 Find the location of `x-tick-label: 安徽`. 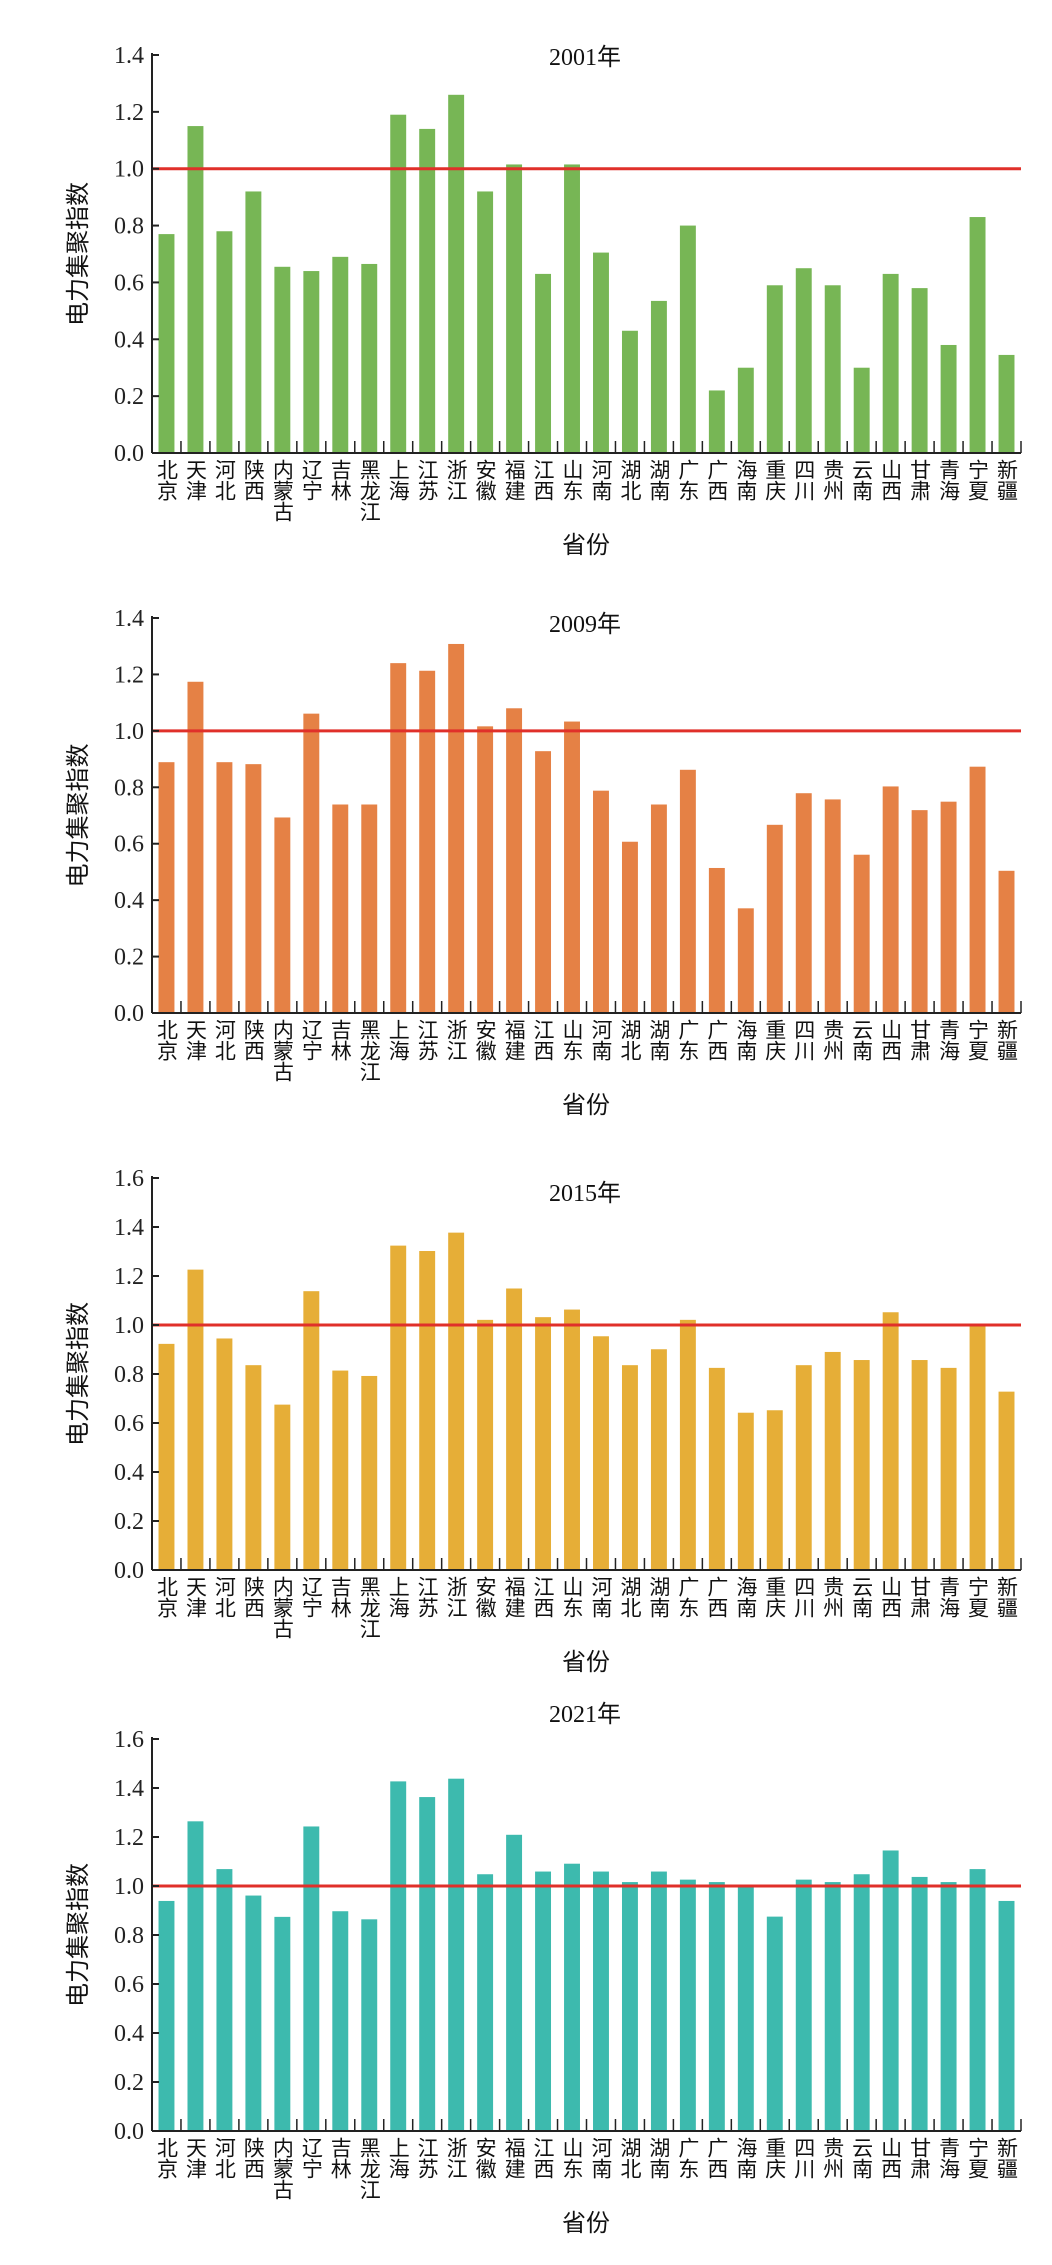

x-tick-label: 安徽 is located at coordinates (485, 1040).